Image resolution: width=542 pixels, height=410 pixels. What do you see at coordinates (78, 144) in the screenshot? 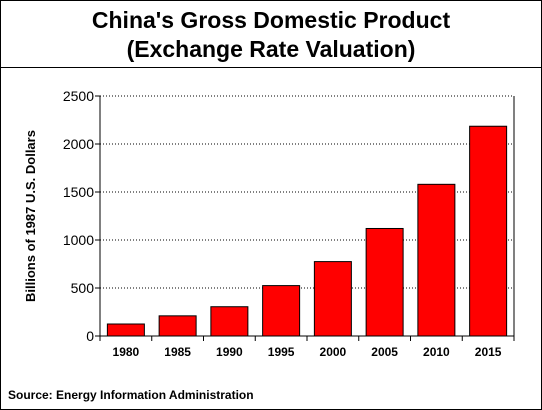
I see `y-tick-label: 2000` at bounding box center [78, 144].